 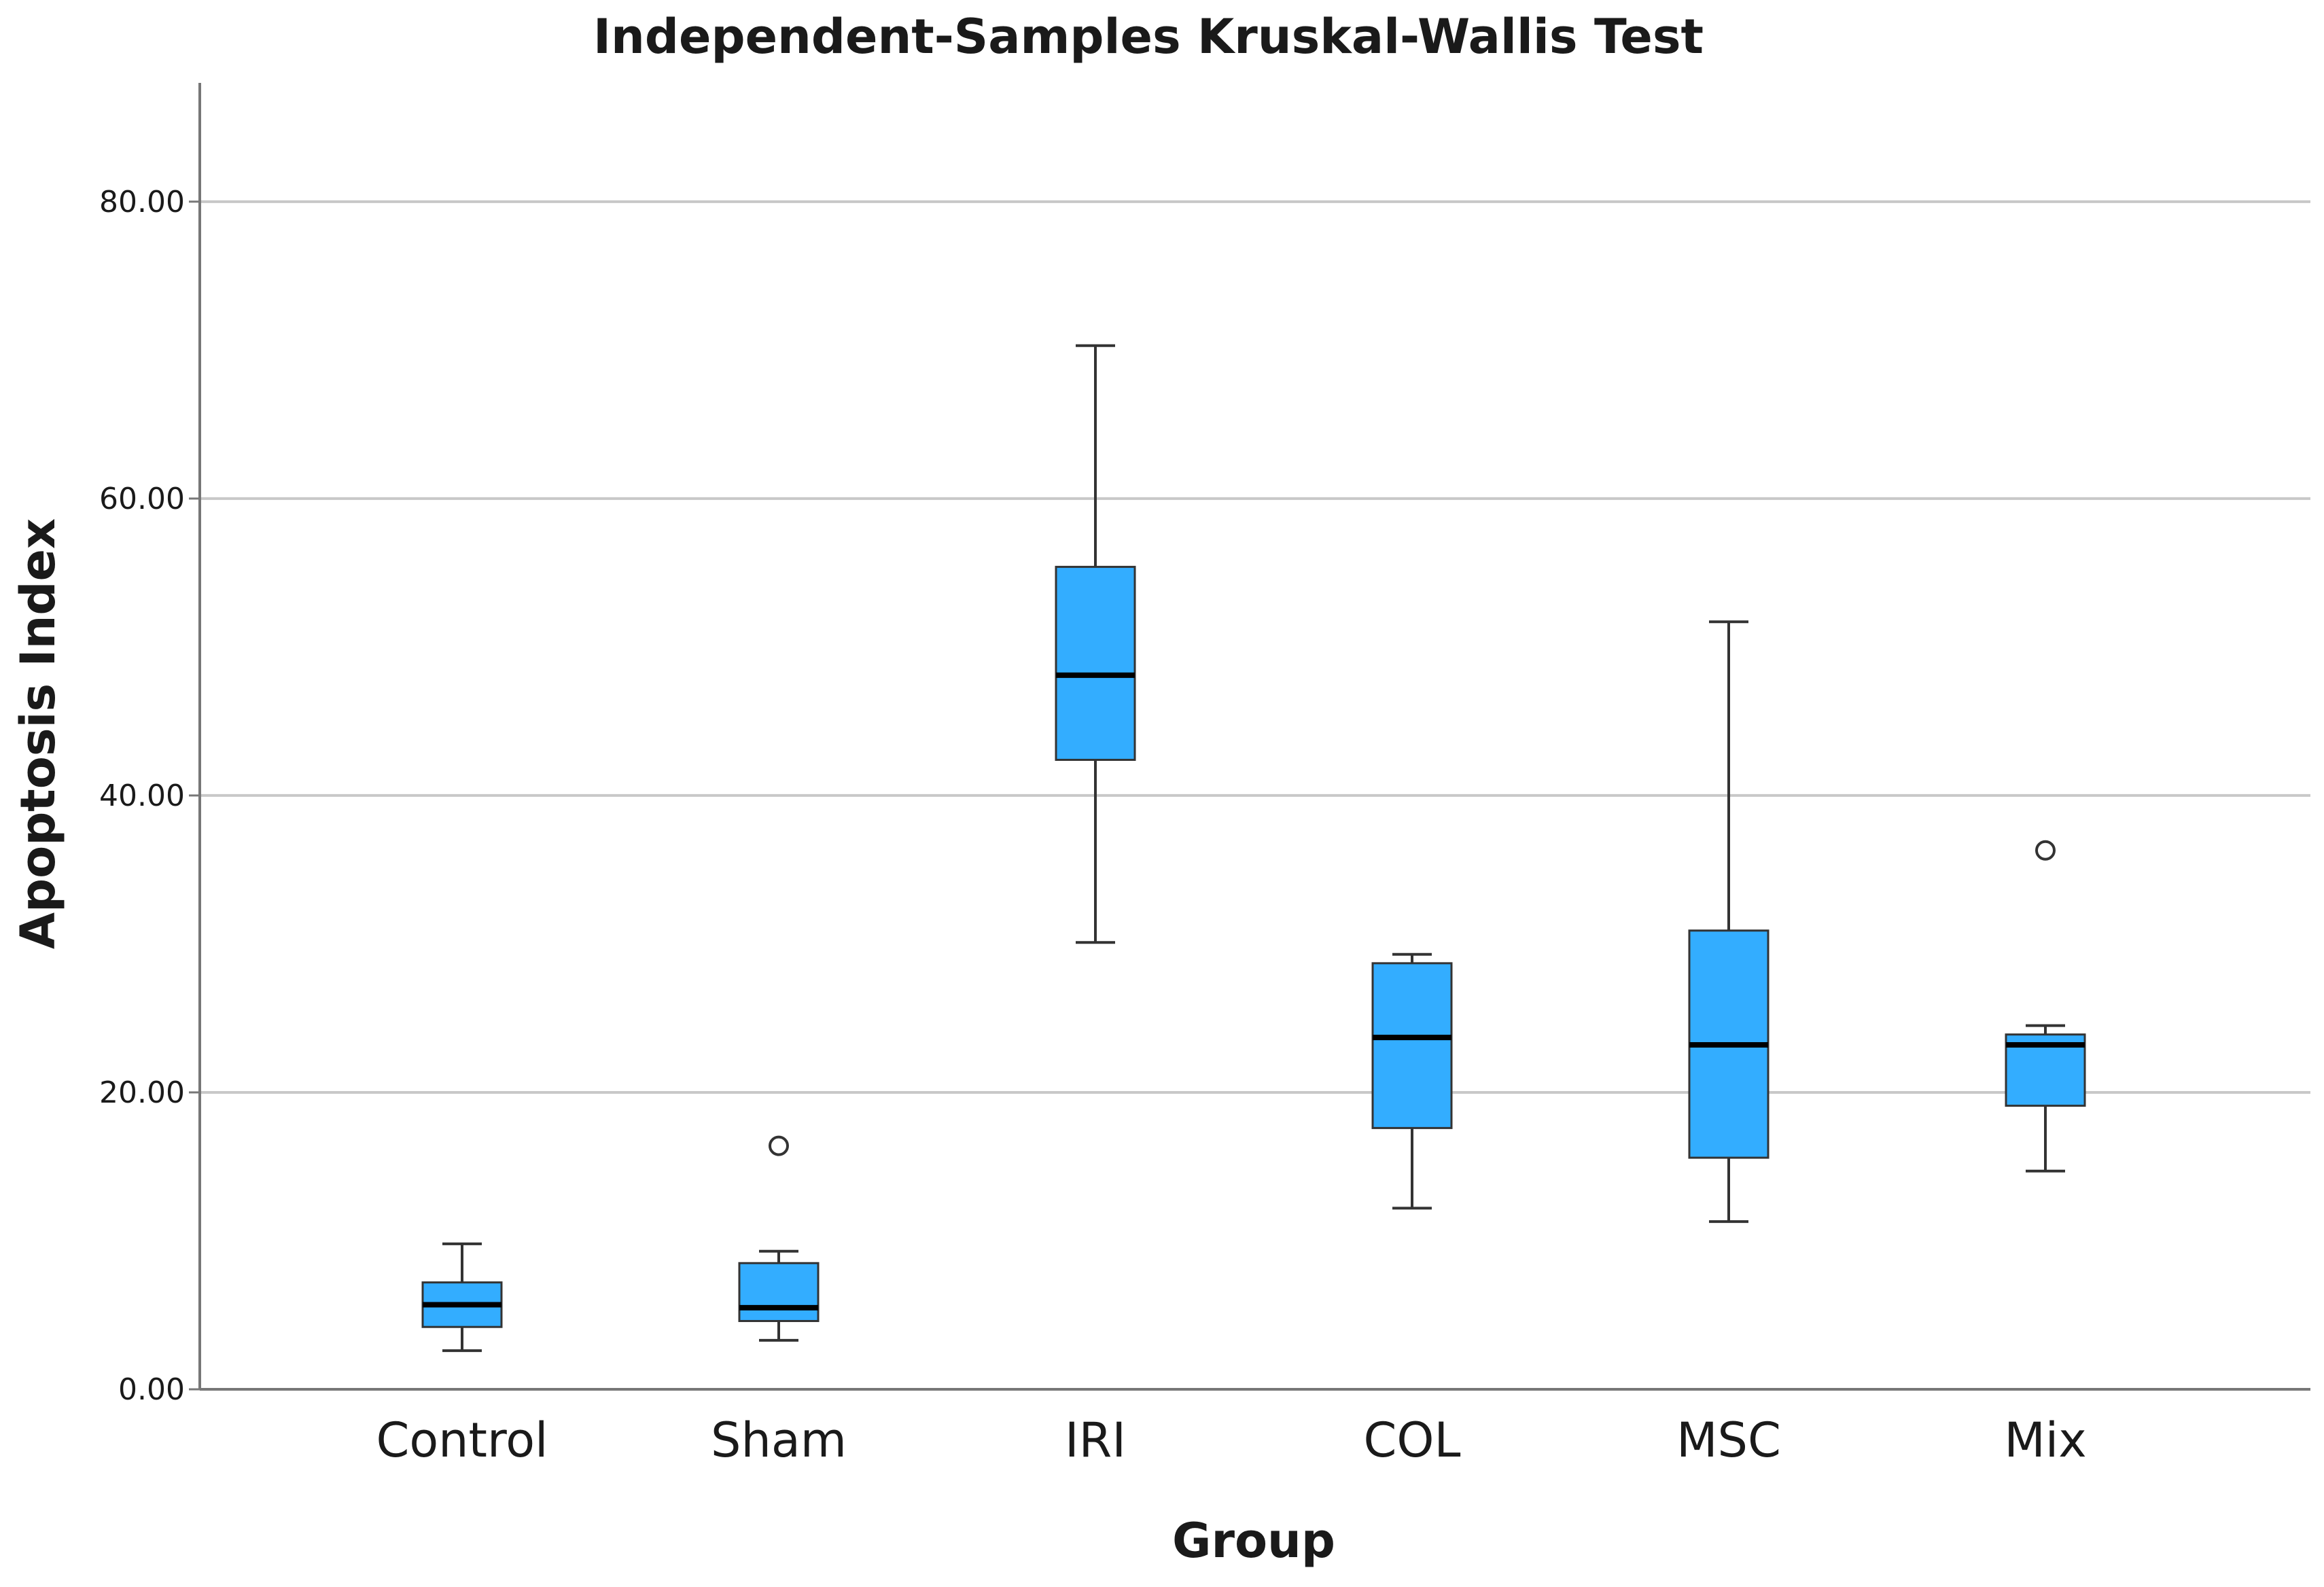 What do you see at coordinates (142, 796) in the screenshot?
I see `y-tick-label: 40.00` at bounding box center [142, 796].